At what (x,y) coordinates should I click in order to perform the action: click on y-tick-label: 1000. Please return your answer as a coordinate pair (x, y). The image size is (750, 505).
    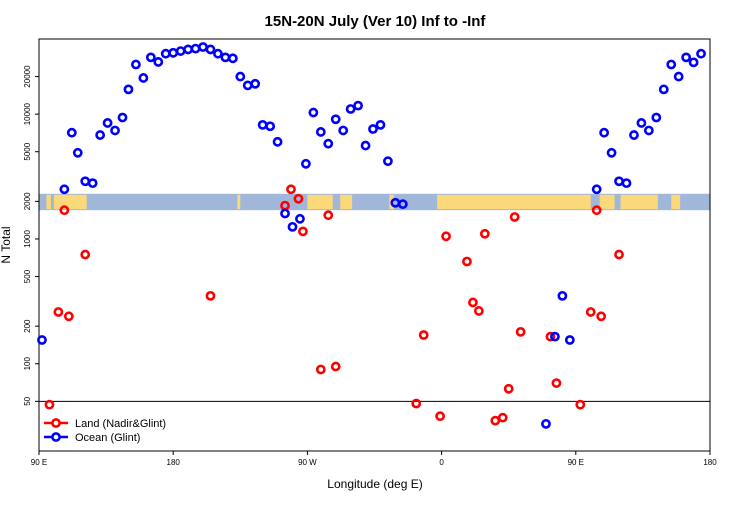
    Looking at the image, I should click on (27, 239).